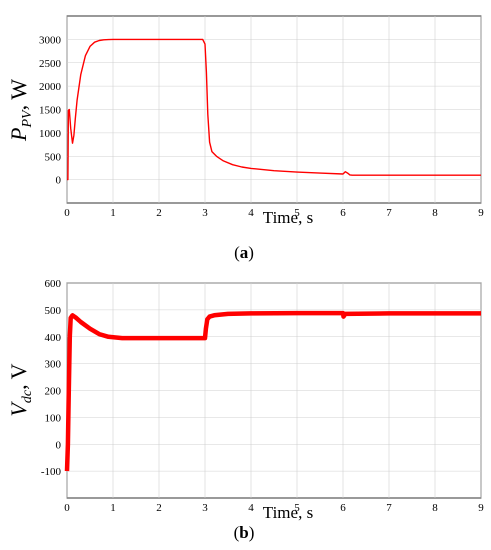 The image size is (491, 550). What do you see at coordinates (244, 252) in the screenshot?
I see `panel-caption: (a)` at bounding box center [244, 252].